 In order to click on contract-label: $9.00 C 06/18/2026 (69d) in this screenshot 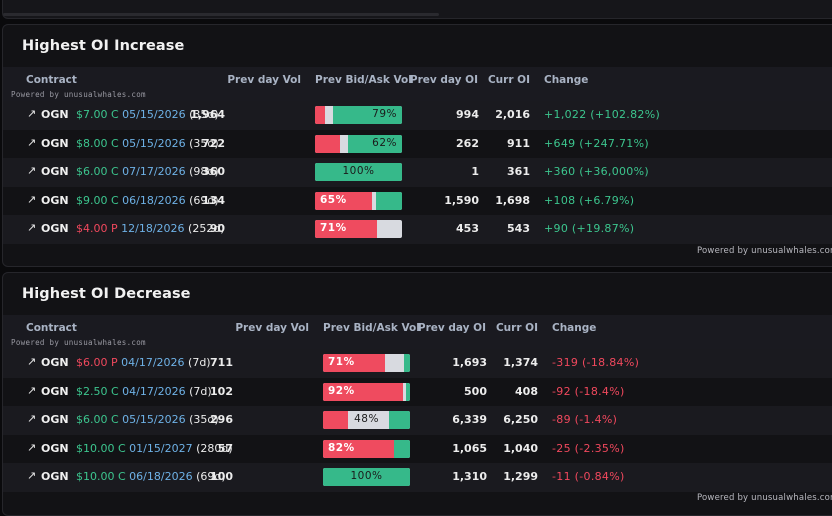, I will do `click(147, 200)`.